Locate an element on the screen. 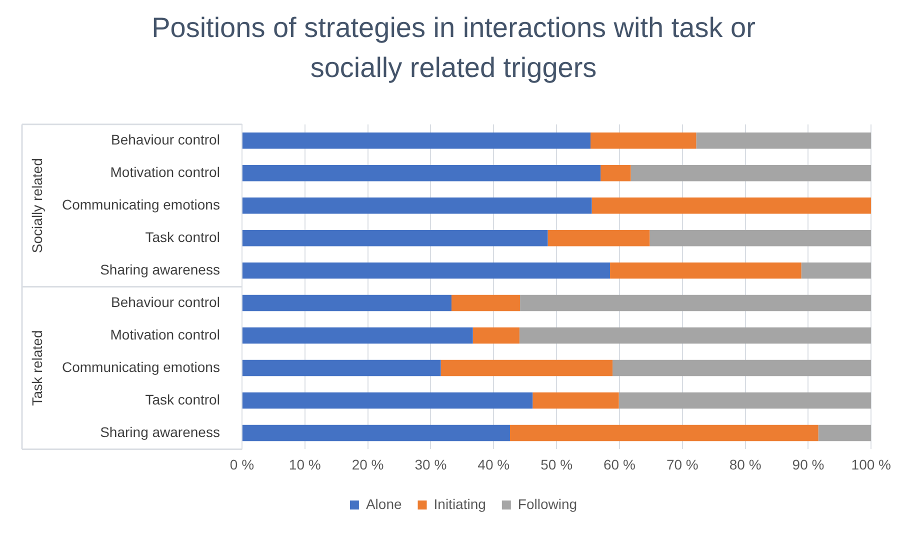 The width and height of the screenshot is (907, 552). x-tick-label: 20 % is located at coordinates (368, 464).